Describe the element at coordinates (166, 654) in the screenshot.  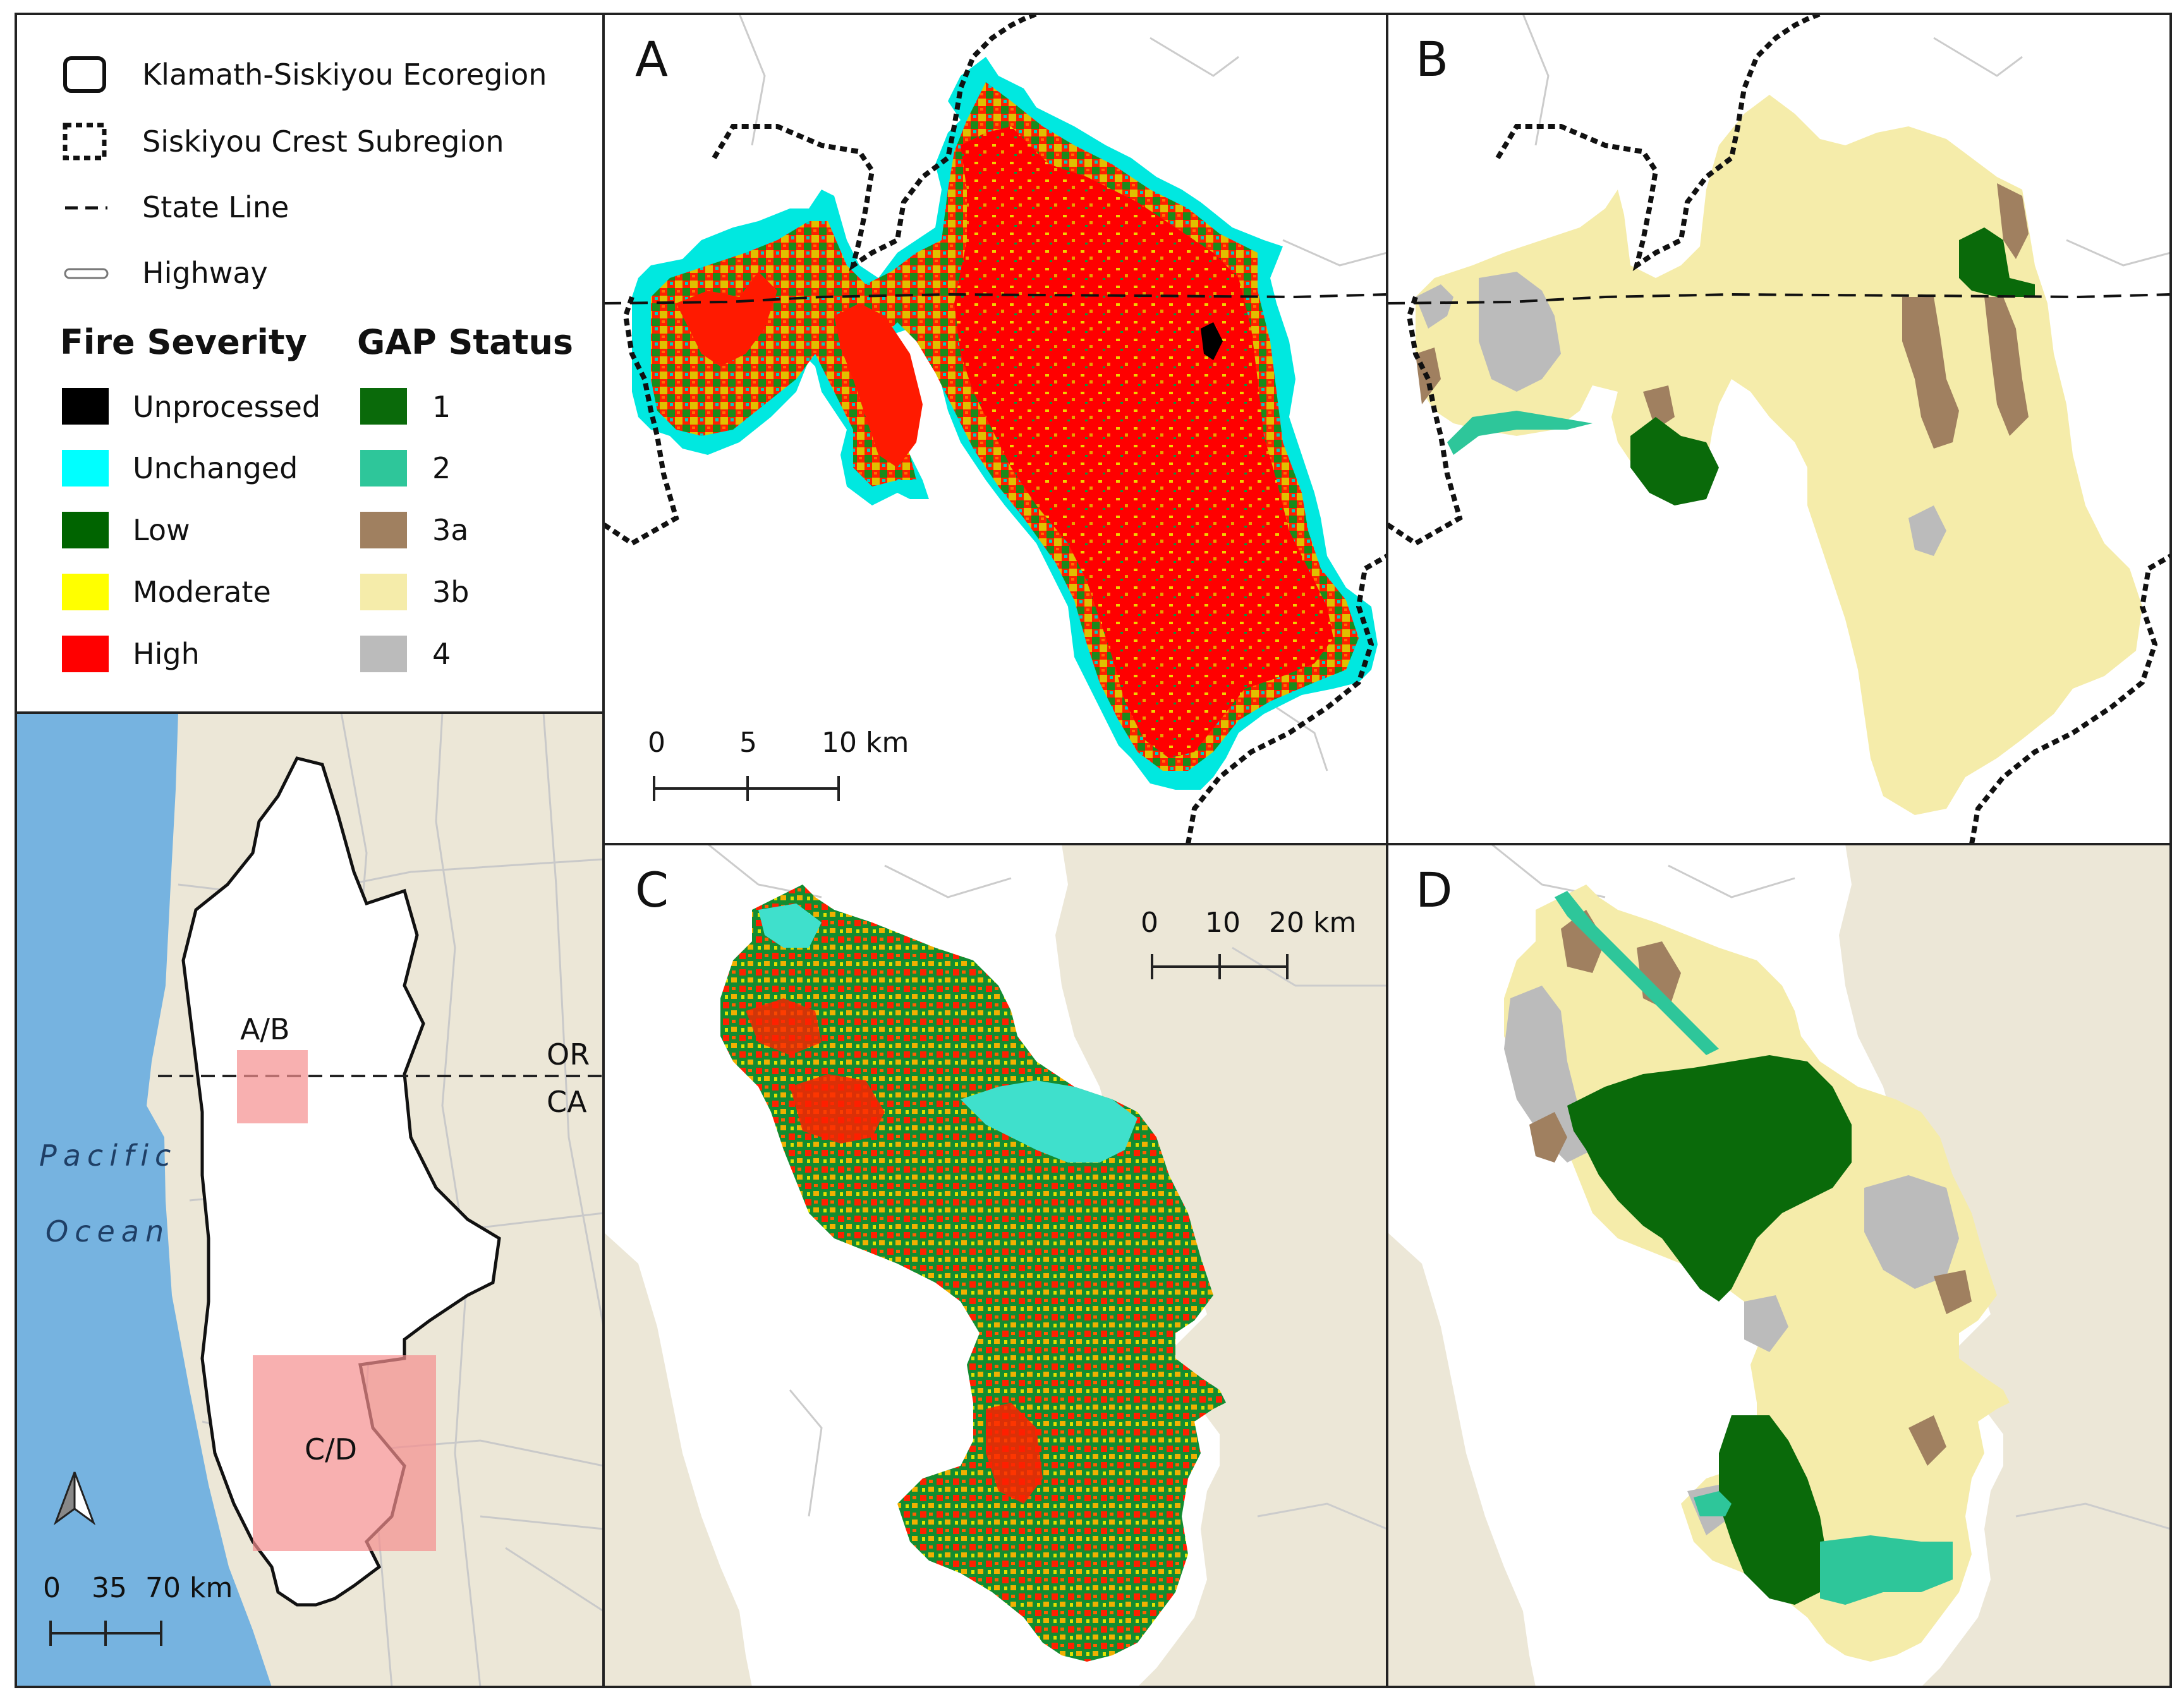
I see `label-high: High` at that location.